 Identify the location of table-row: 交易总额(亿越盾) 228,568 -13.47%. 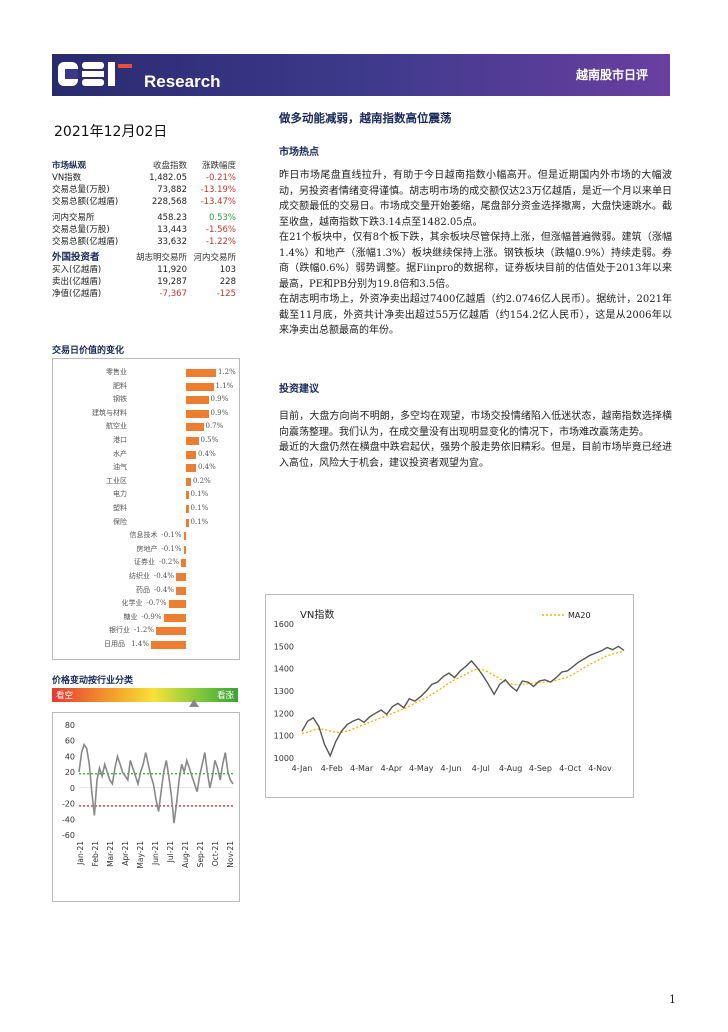
(144, 202).